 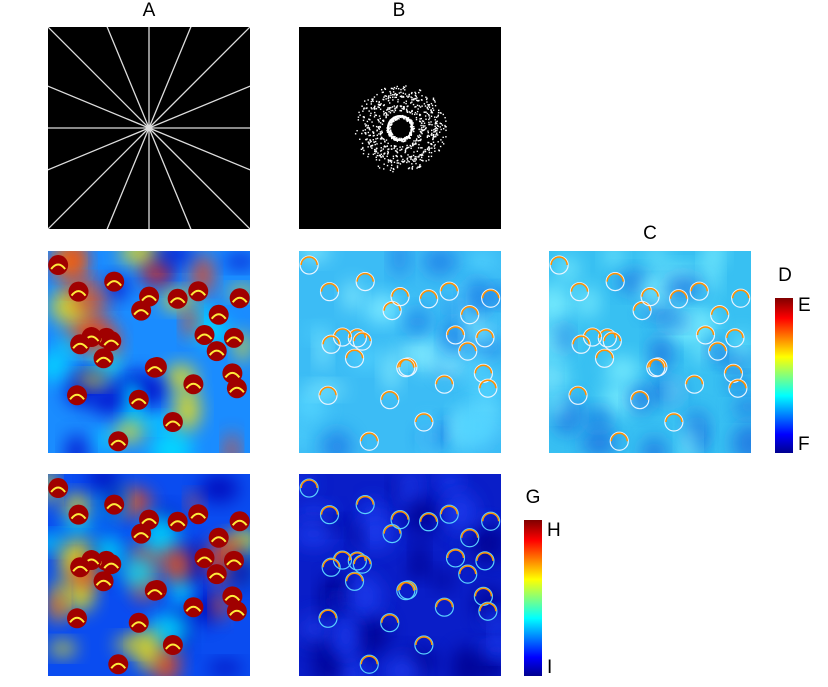 What do you see at coordinates (549, 667) in the screenshot?
I see `colorbar-min: I` at bounding box center [549, 667].